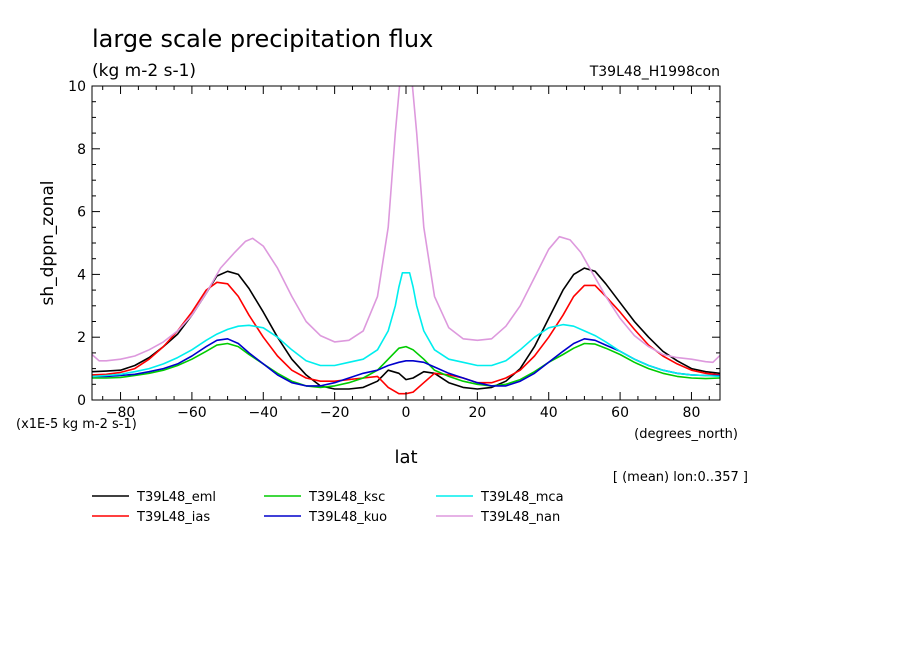 Image resolution: width=904 pixels, height=654 pixels. Describe the element at coordinates (406, 413) in the screenshot. I see `x-tick-label: 0` at that location.